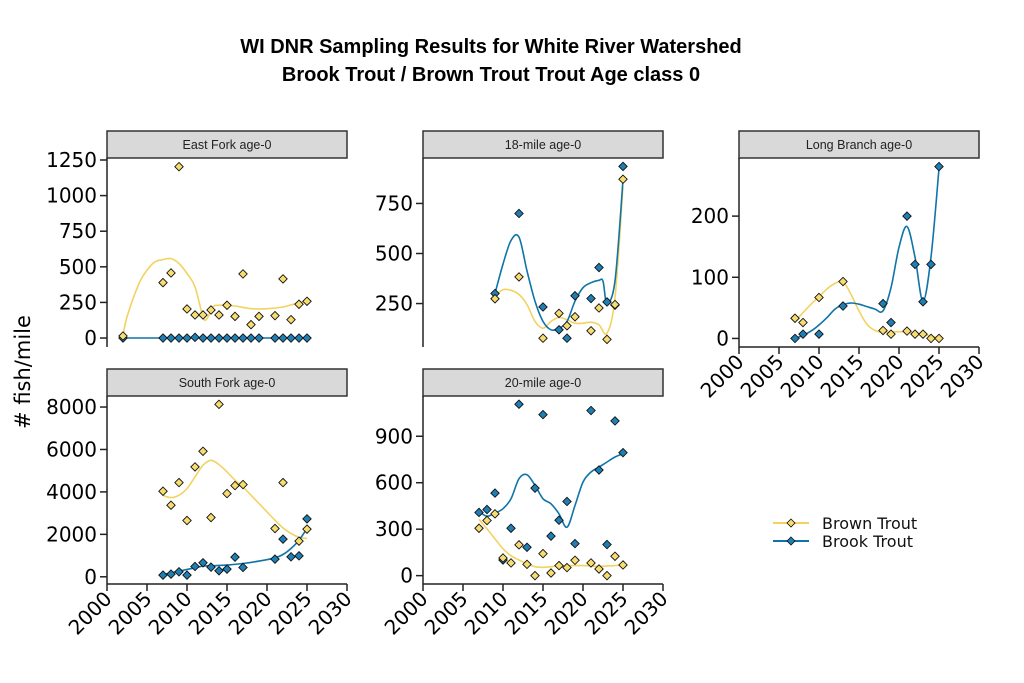  I want to click on legend-label: Brook Trout, so click(867, 541).